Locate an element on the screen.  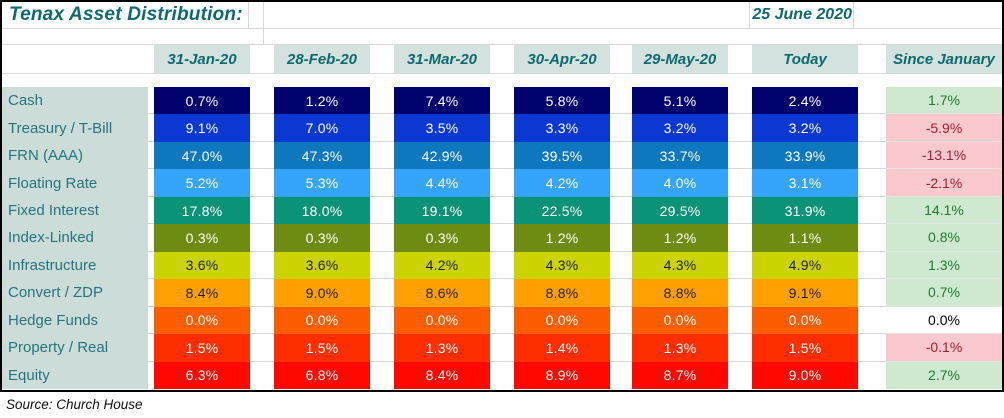
column-header-feb: 28-Feb-20 is located at coordinates (322, 59).